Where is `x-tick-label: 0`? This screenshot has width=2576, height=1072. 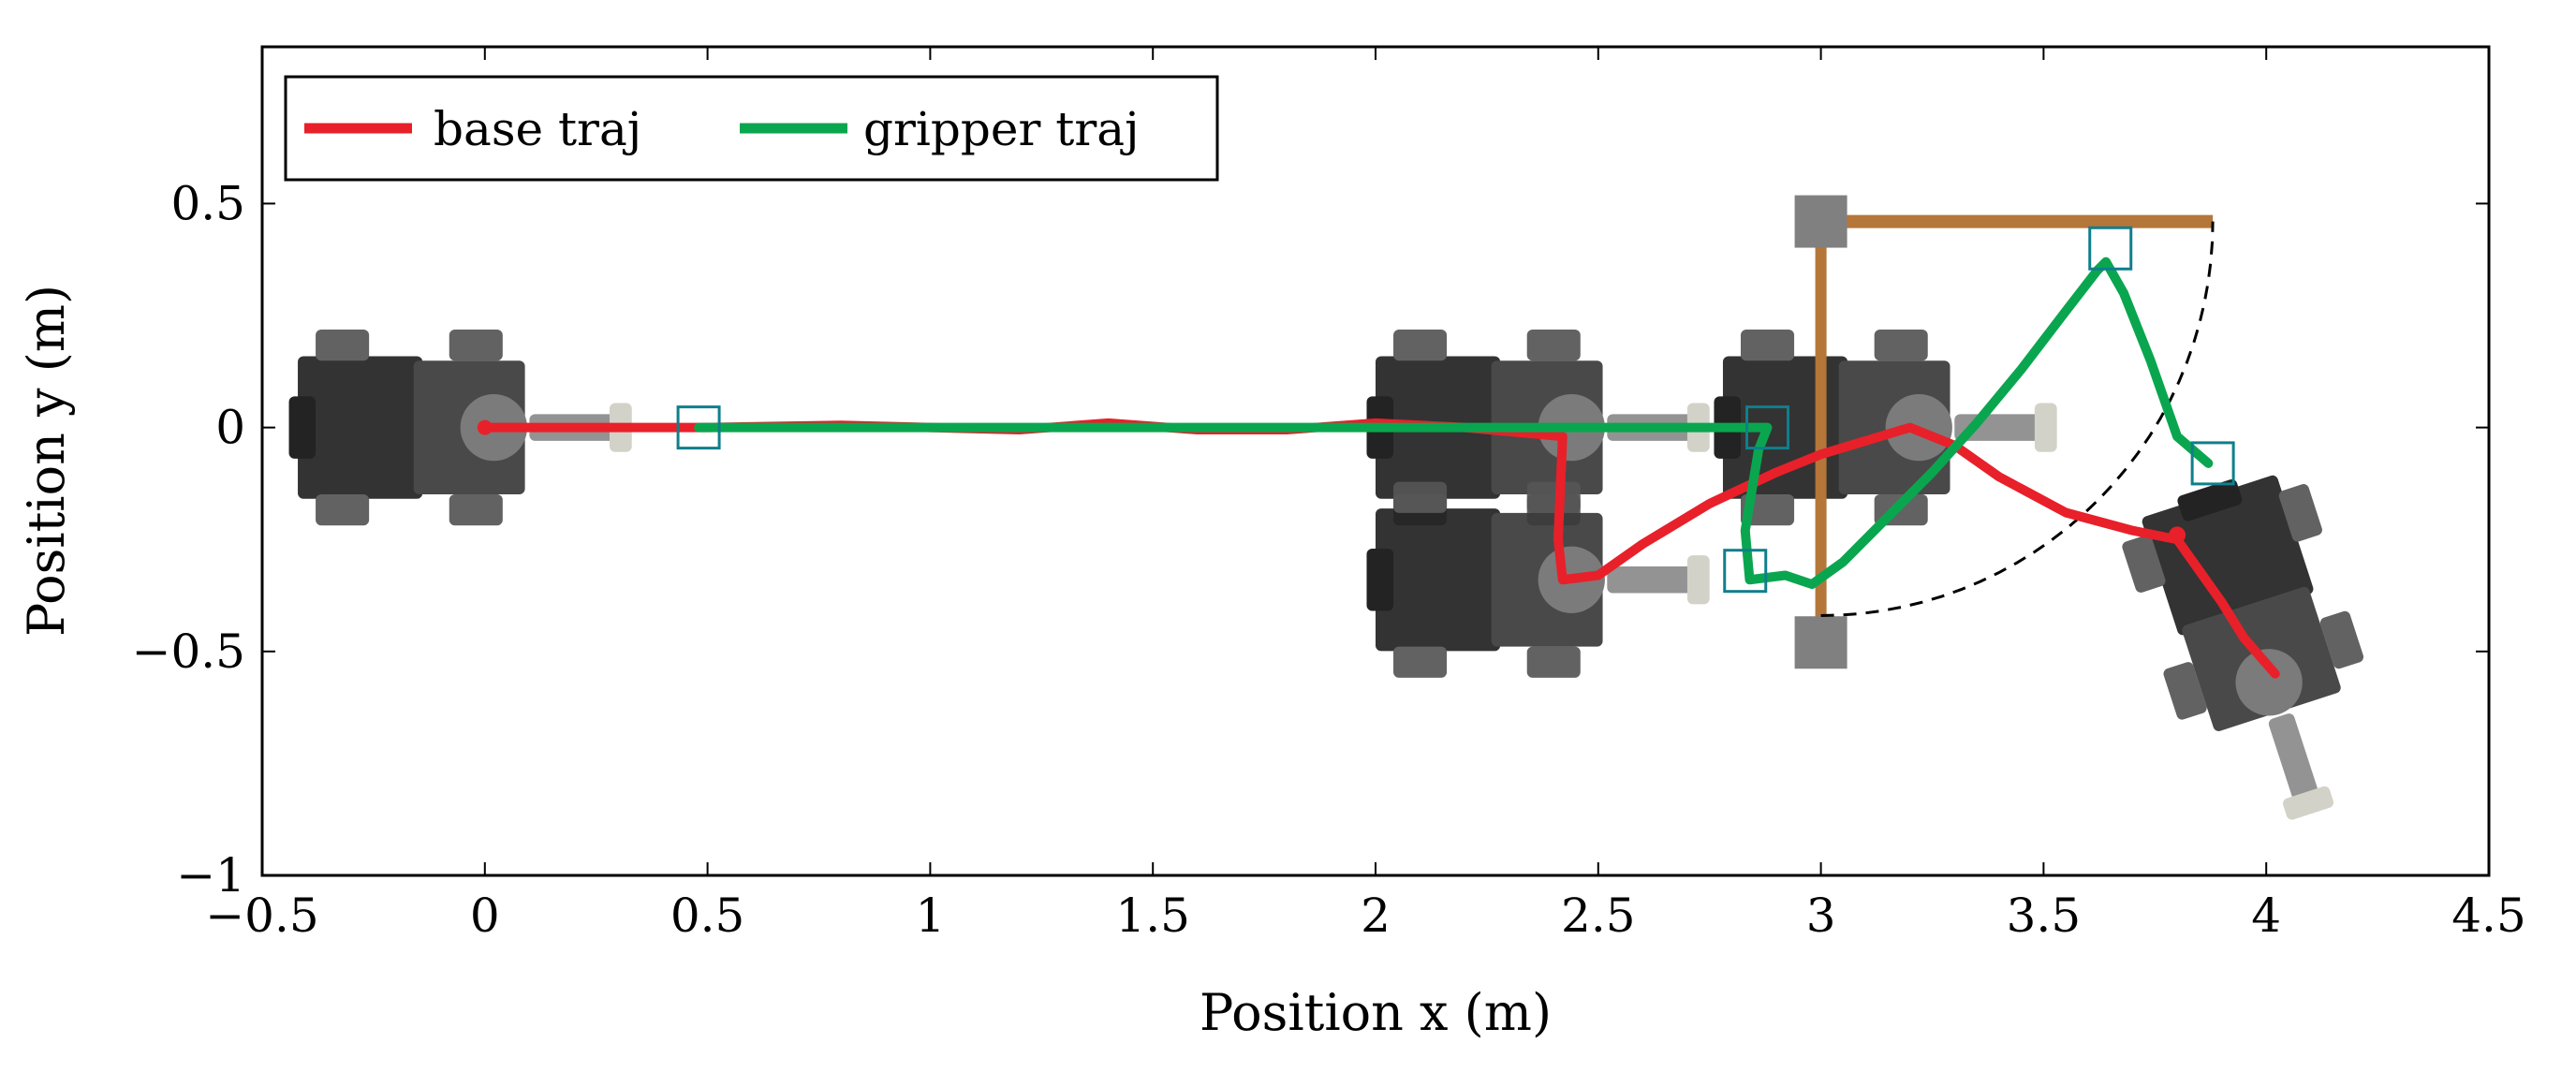
x-tick-label: 0 is located at coordinates (485, 916).